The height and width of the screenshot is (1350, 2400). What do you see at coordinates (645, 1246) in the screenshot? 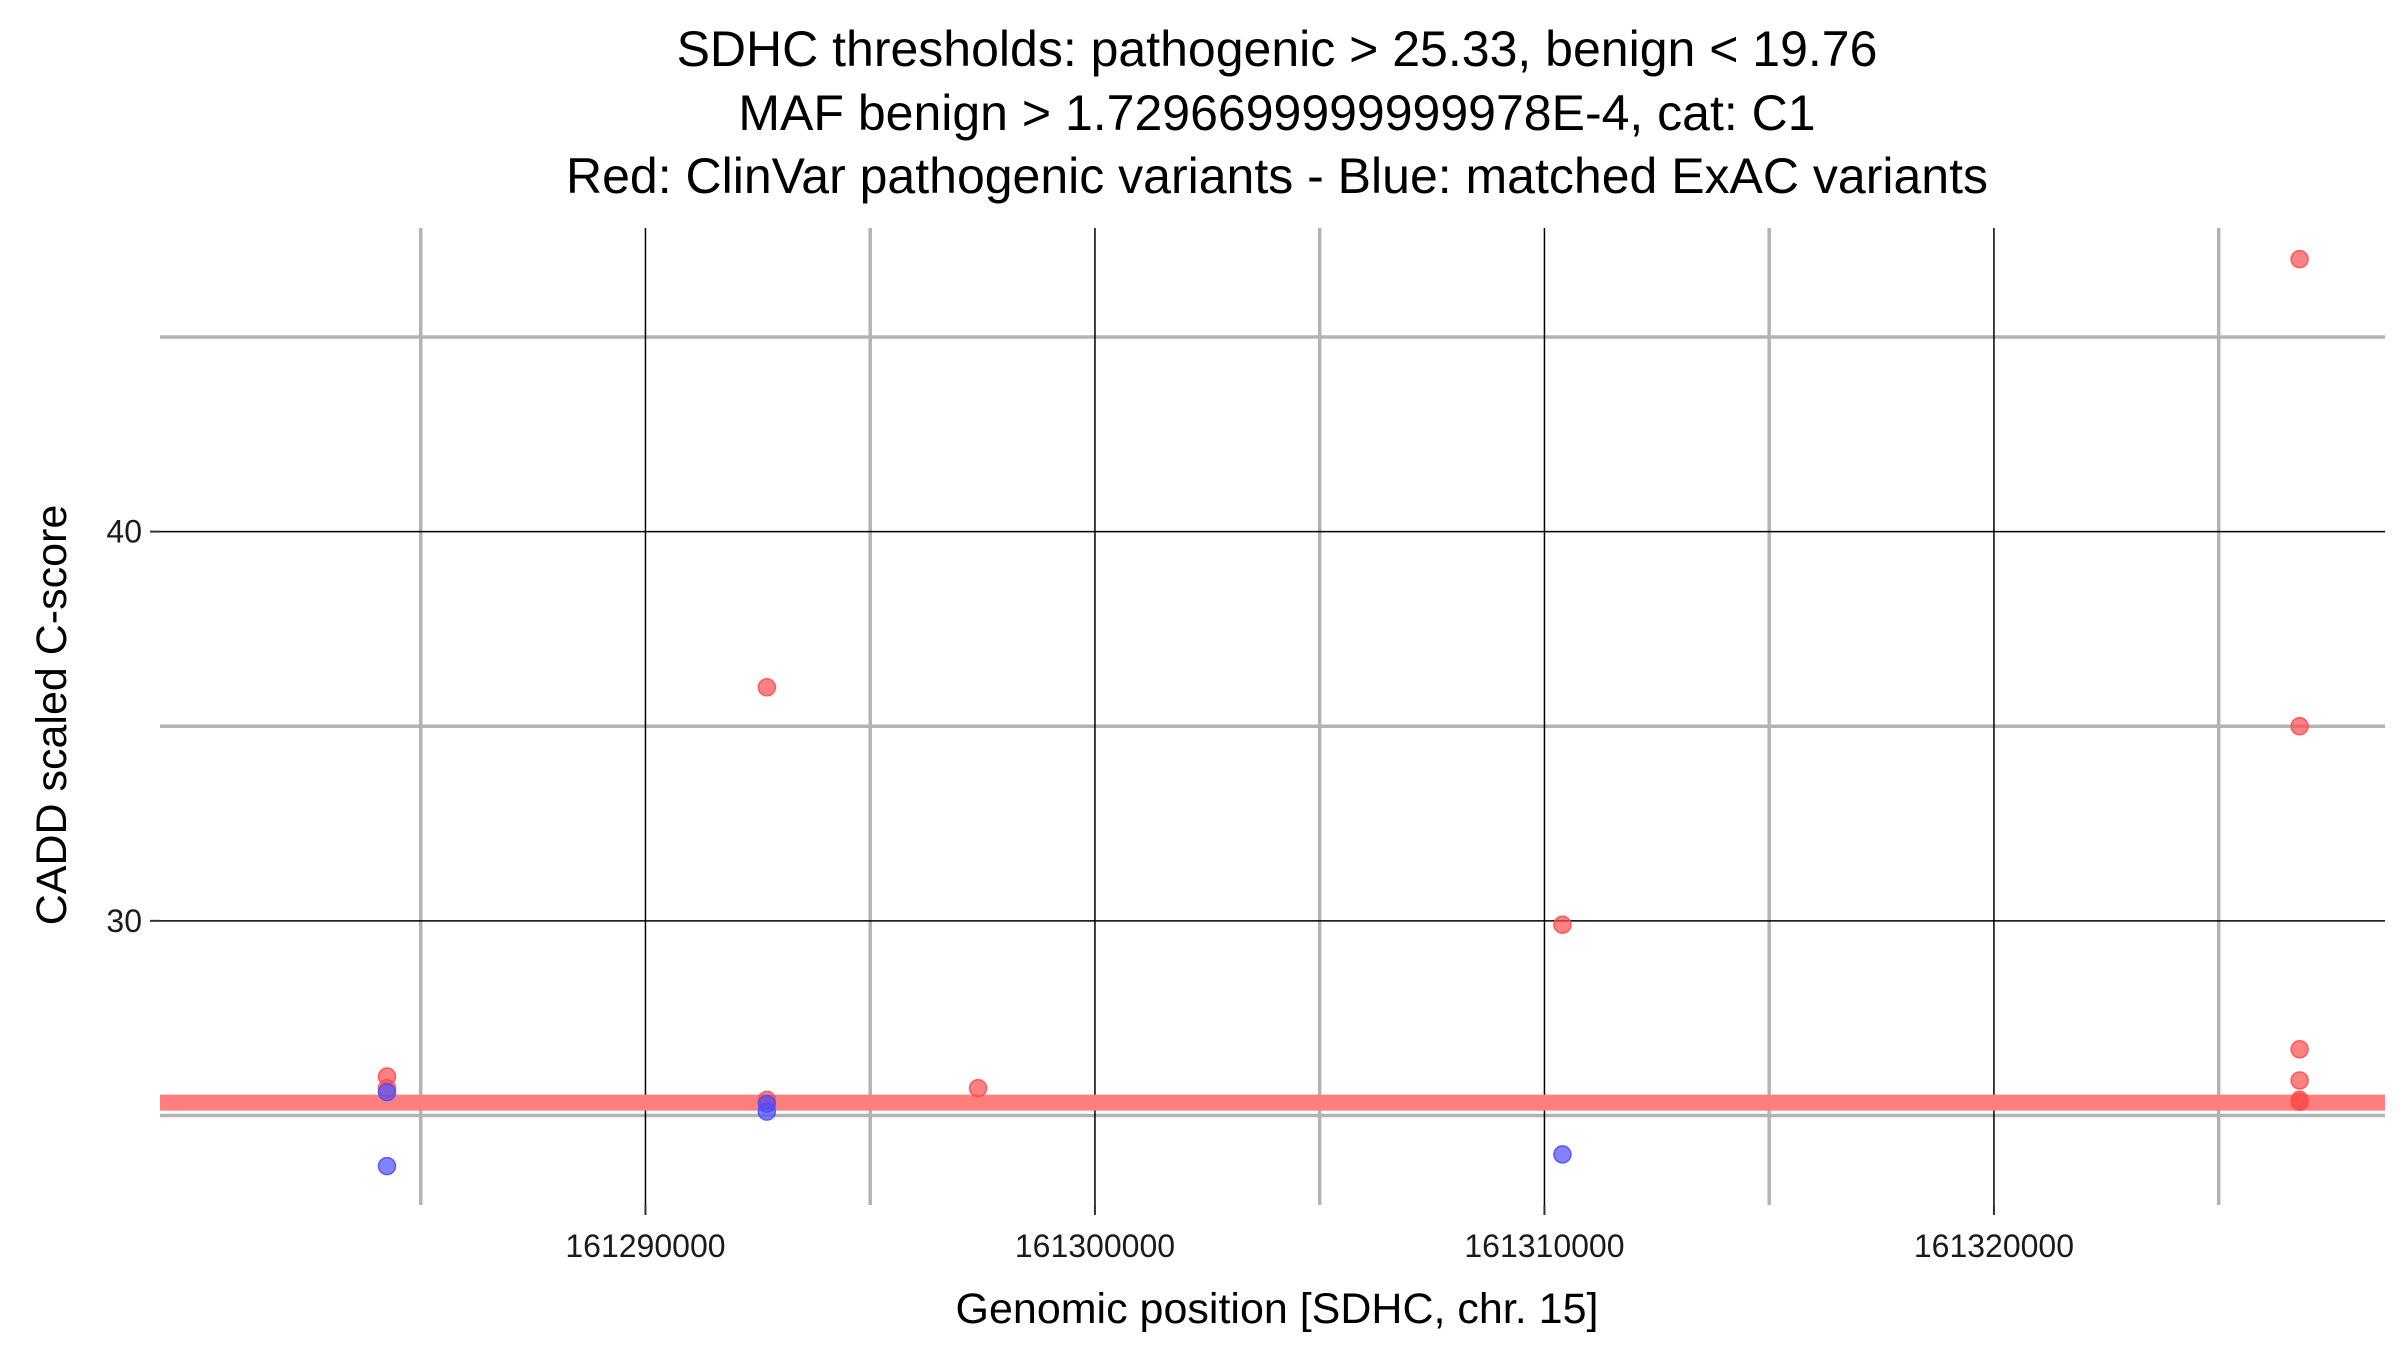
I see `x-tick-label-0: 161290000` at bounding box center [645, 1246].